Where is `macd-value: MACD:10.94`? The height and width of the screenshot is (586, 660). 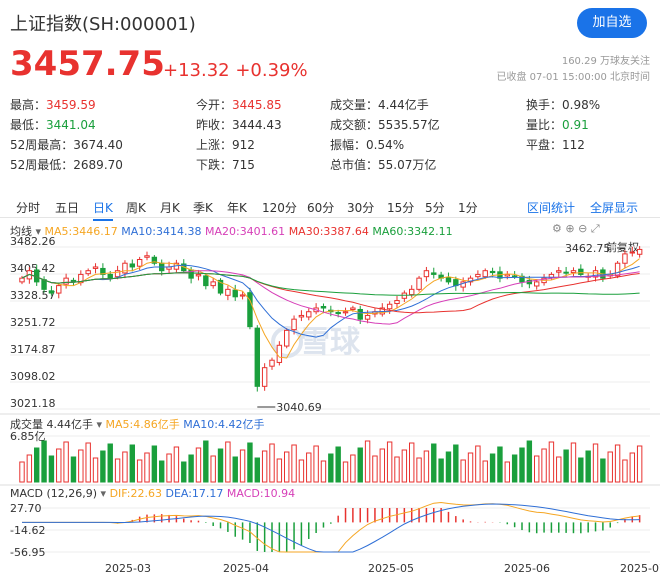
macd-value: MACD:10.94 is located at coordinates (261, 493).